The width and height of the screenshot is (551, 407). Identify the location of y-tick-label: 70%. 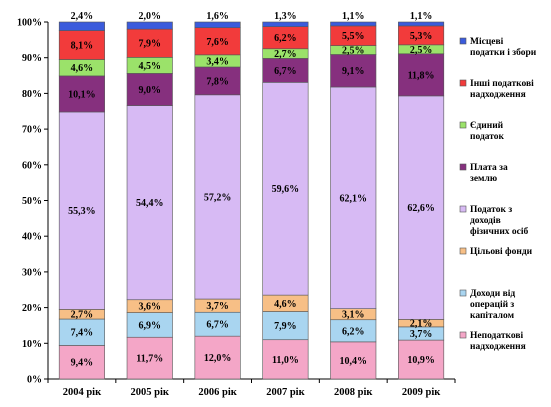
(32, 130).